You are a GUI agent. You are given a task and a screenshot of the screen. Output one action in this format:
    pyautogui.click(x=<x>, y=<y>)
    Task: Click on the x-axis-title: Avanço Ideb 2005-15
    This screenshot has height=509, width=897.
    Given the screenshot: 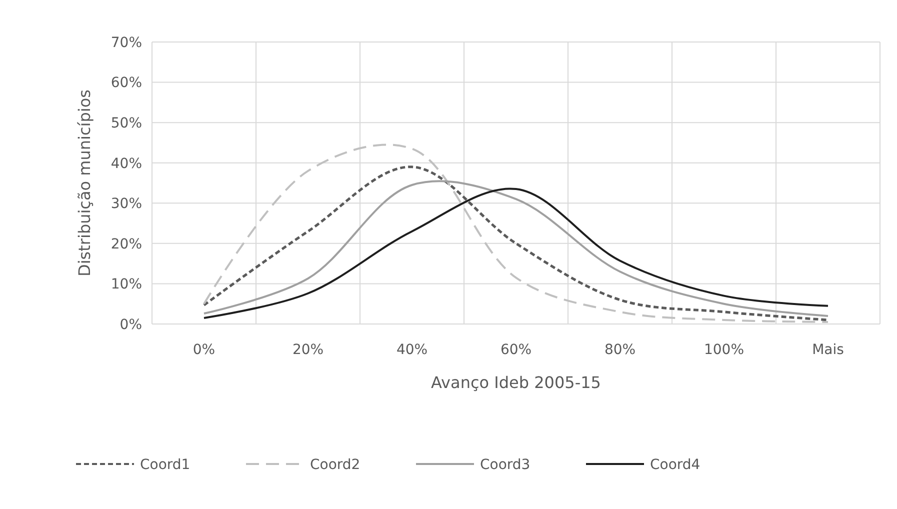 What is the action you would take?
    pyautogui.click(x=516, y=382)
    